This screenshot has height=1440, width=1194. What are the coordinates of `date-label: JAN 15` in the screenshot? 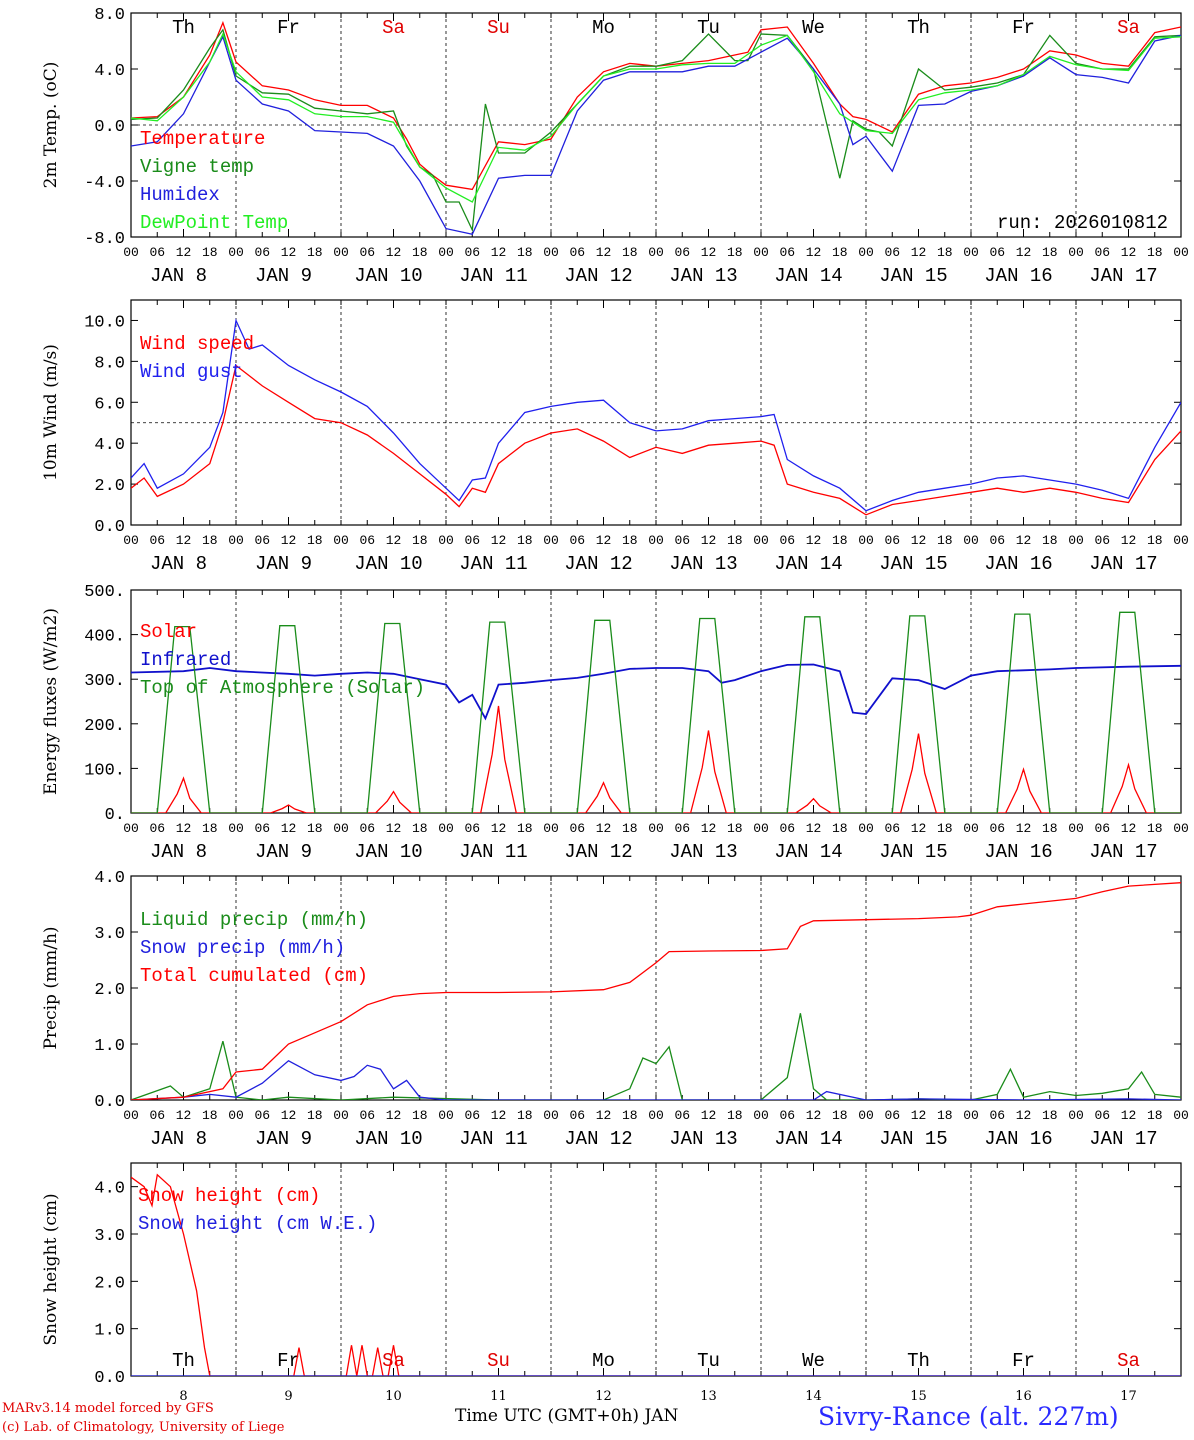 It's located at (913, 852).